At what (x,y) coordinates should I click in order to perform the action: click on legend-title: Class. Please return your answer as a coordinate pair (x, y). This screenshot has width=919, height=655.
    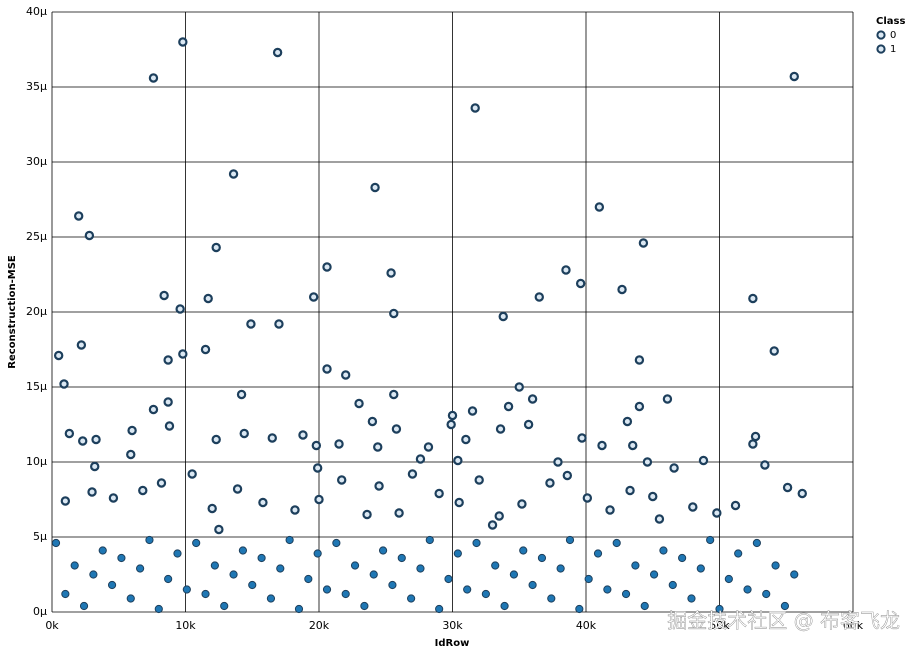
    Looking at the image, I should click on (890, 21).